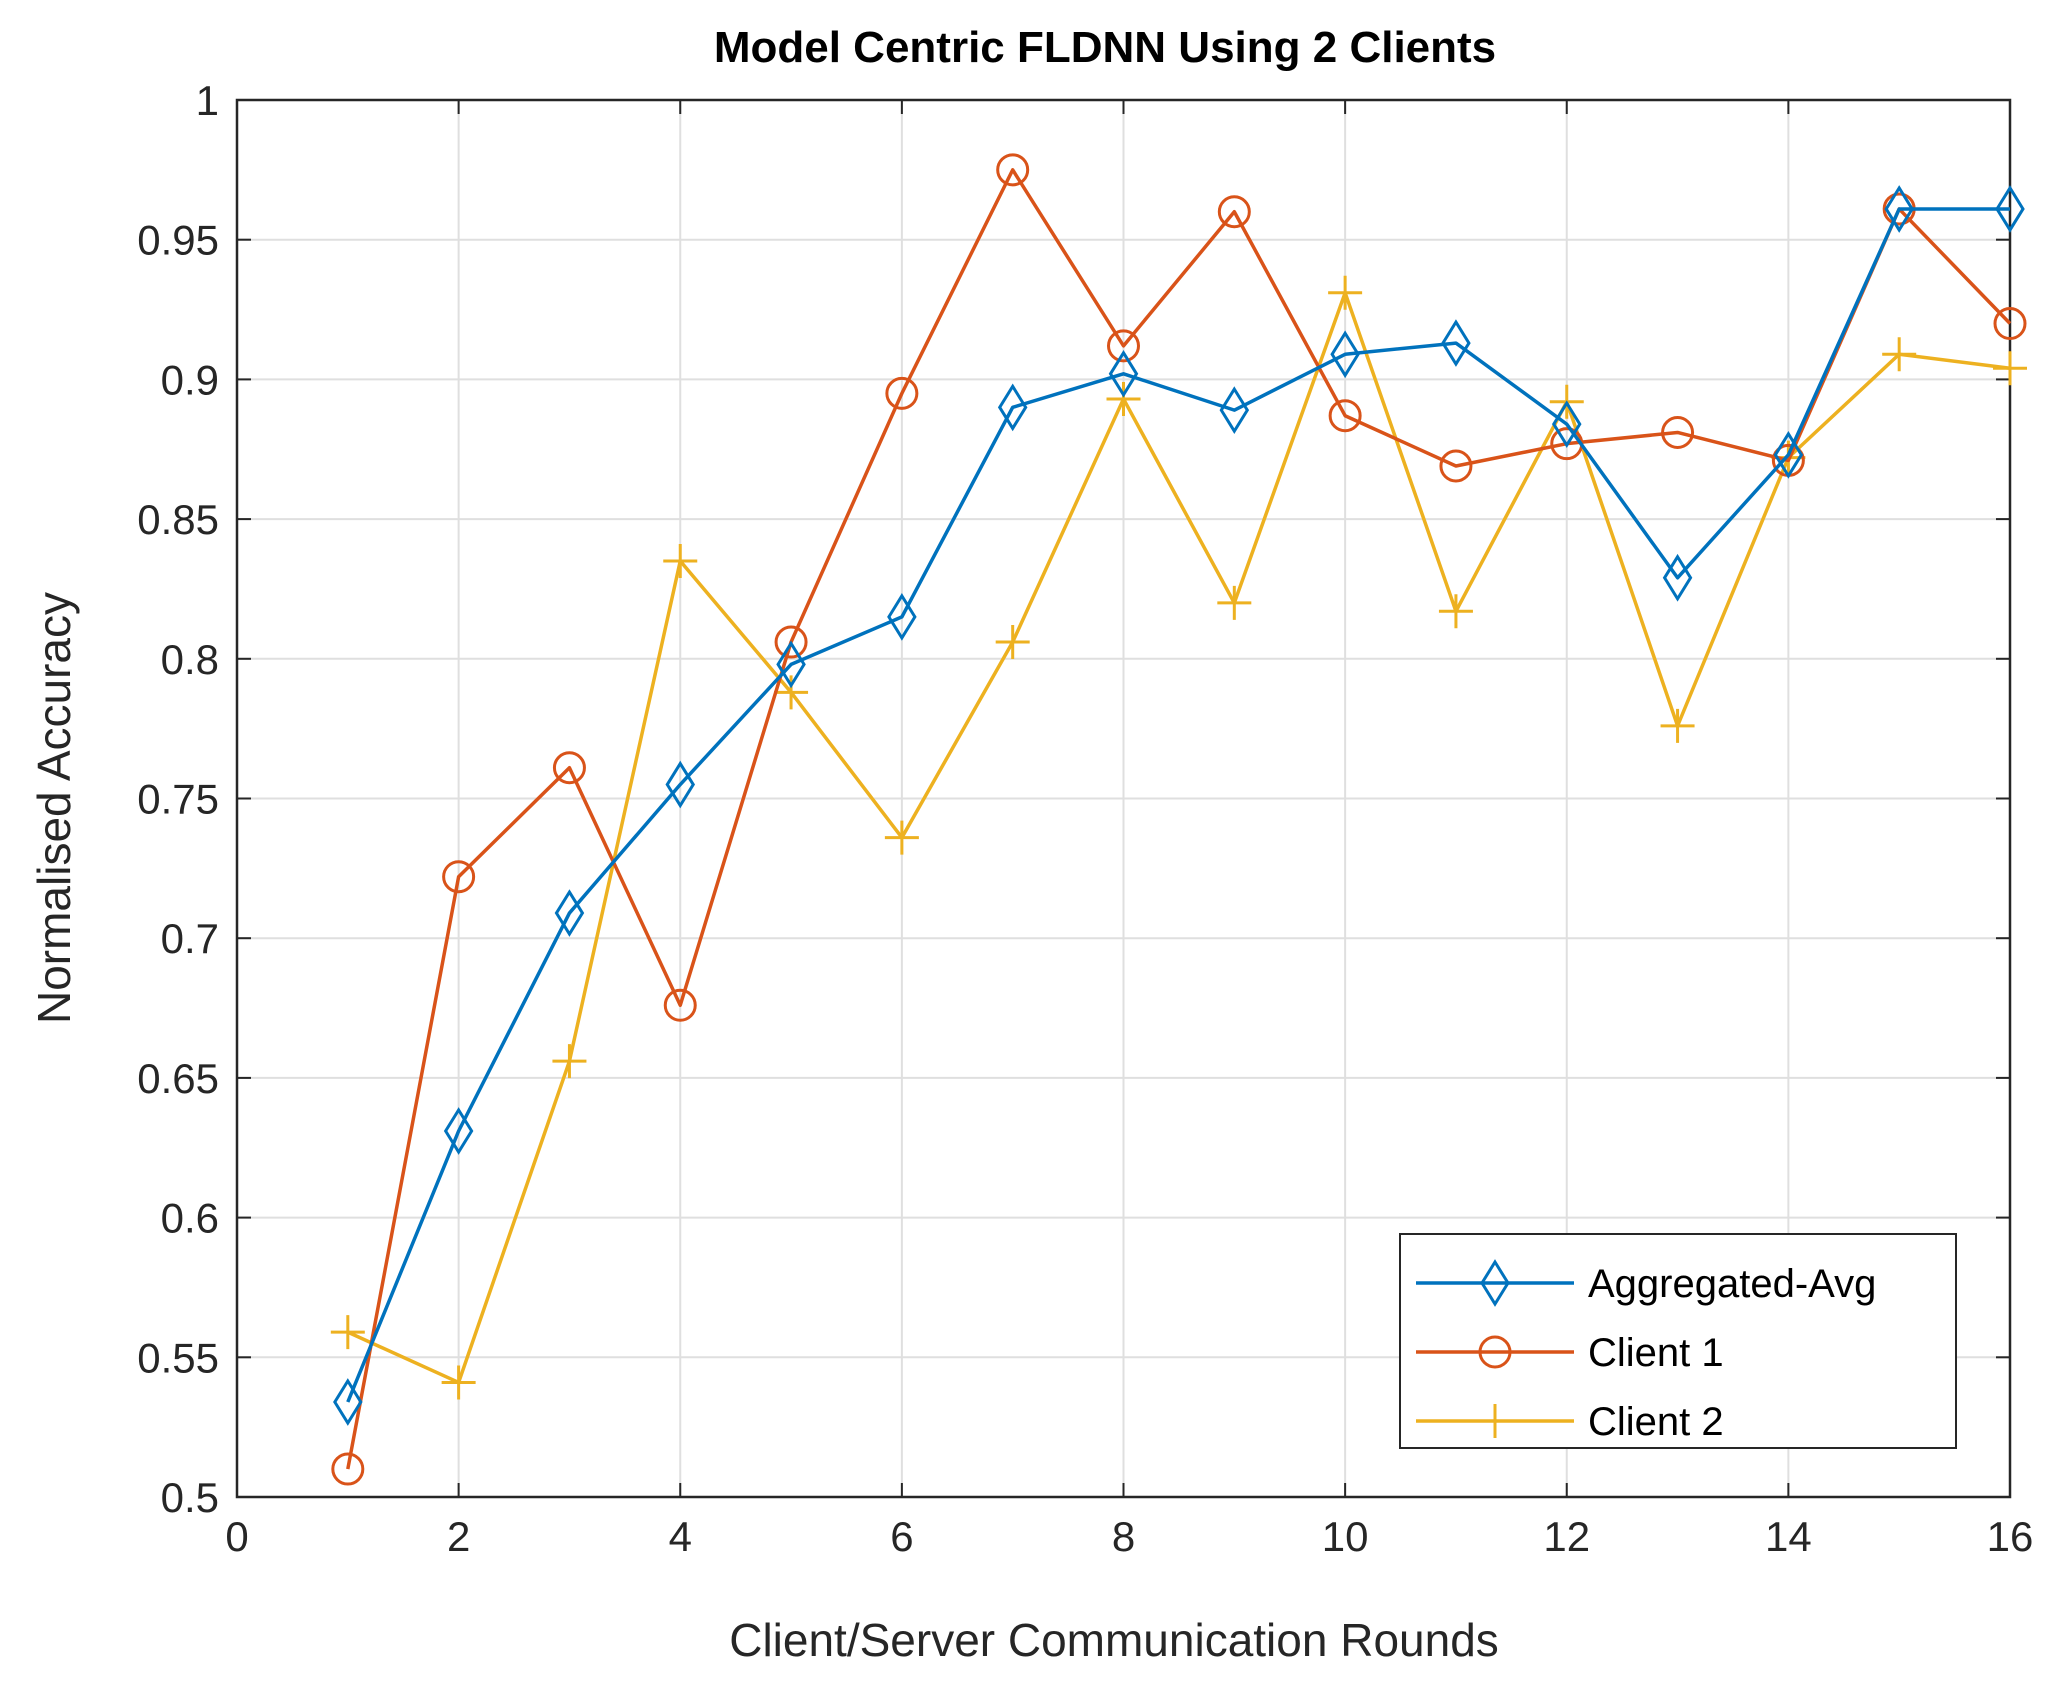  What do you see at coordinates (1114, 1640) in the screenshot?
I see `x-axis-label: Client/Server Communication Rounds` at bounding box center [1114, 1640].